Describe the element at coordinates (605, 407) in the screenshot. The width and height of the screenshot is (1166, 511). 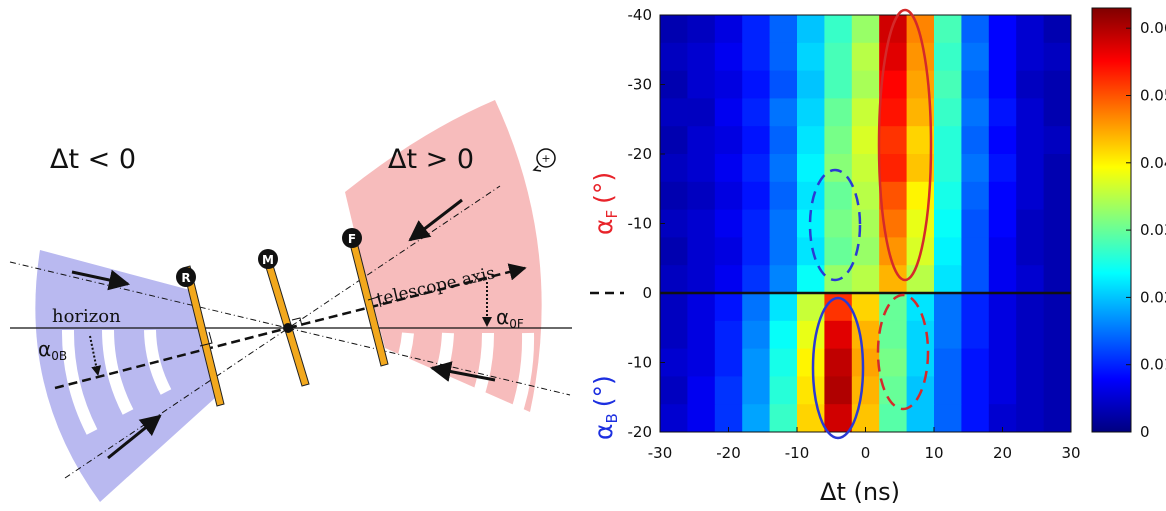
I see `y-axis-label-bottom: αB (°)` at that location.